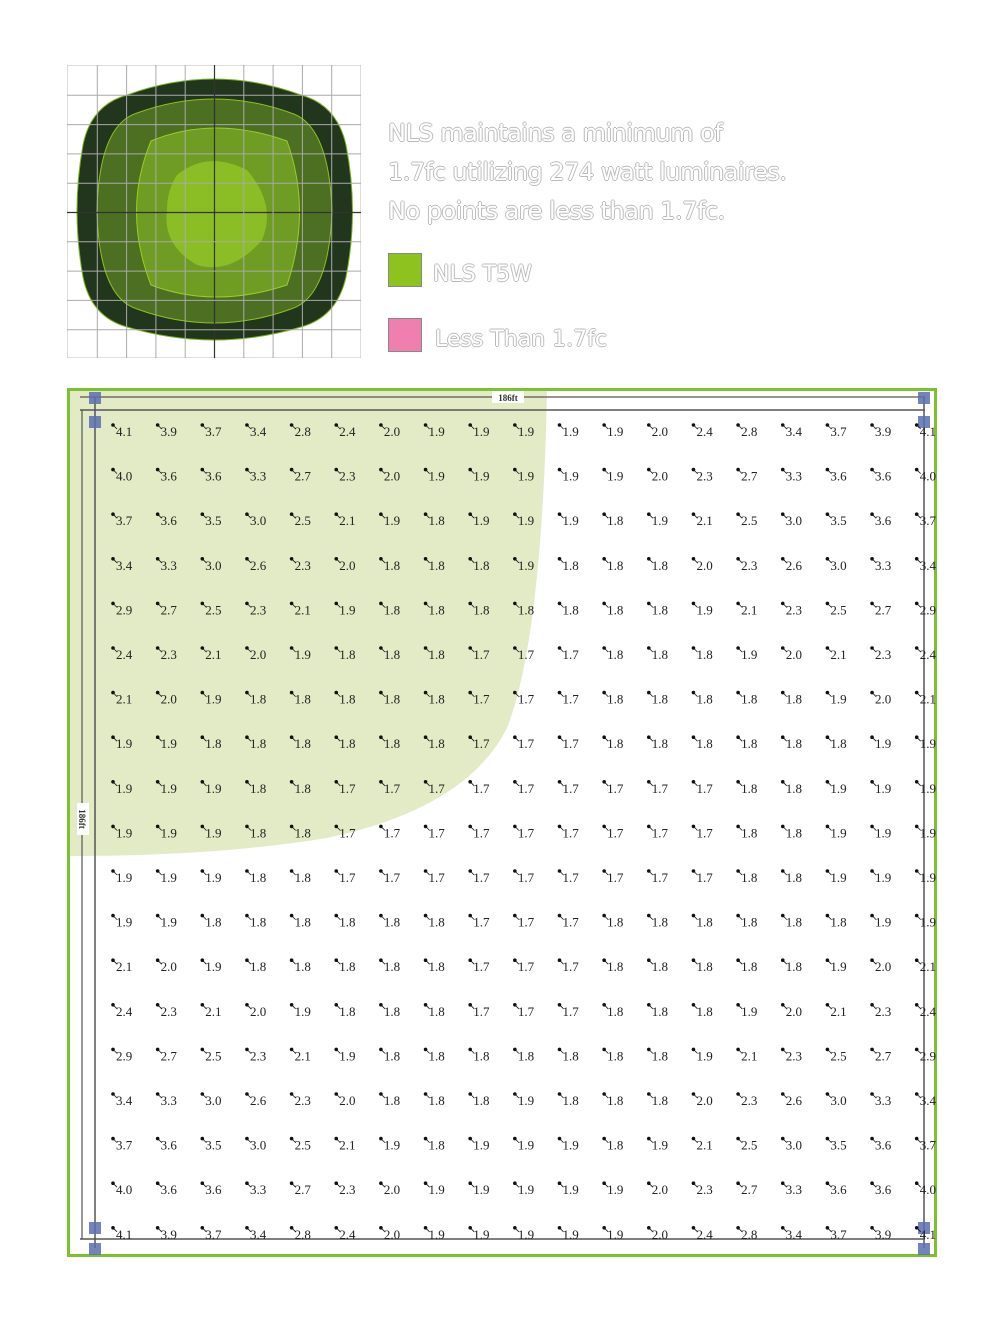 This screenshot has height=1319, width=1000. Describe the element at coordinates (749, 1100) in the screenshot. I see `illuminance-value: 2.3` at that location.